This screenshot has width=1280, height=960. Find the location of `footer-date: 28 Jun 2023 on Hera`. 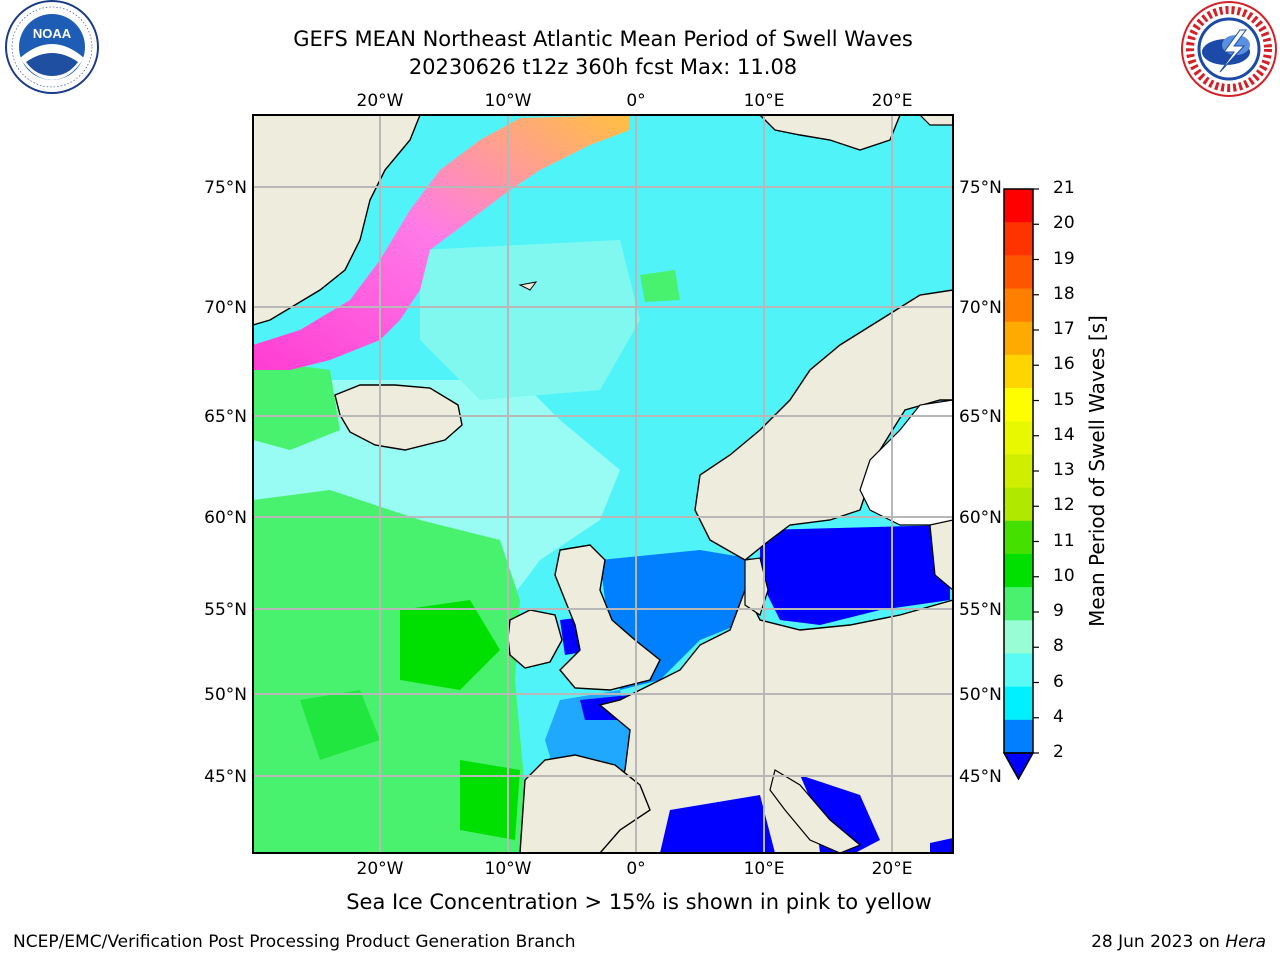

footer-date: 28 Jun 2023 on Hera is located at coordinates (1178, 942).